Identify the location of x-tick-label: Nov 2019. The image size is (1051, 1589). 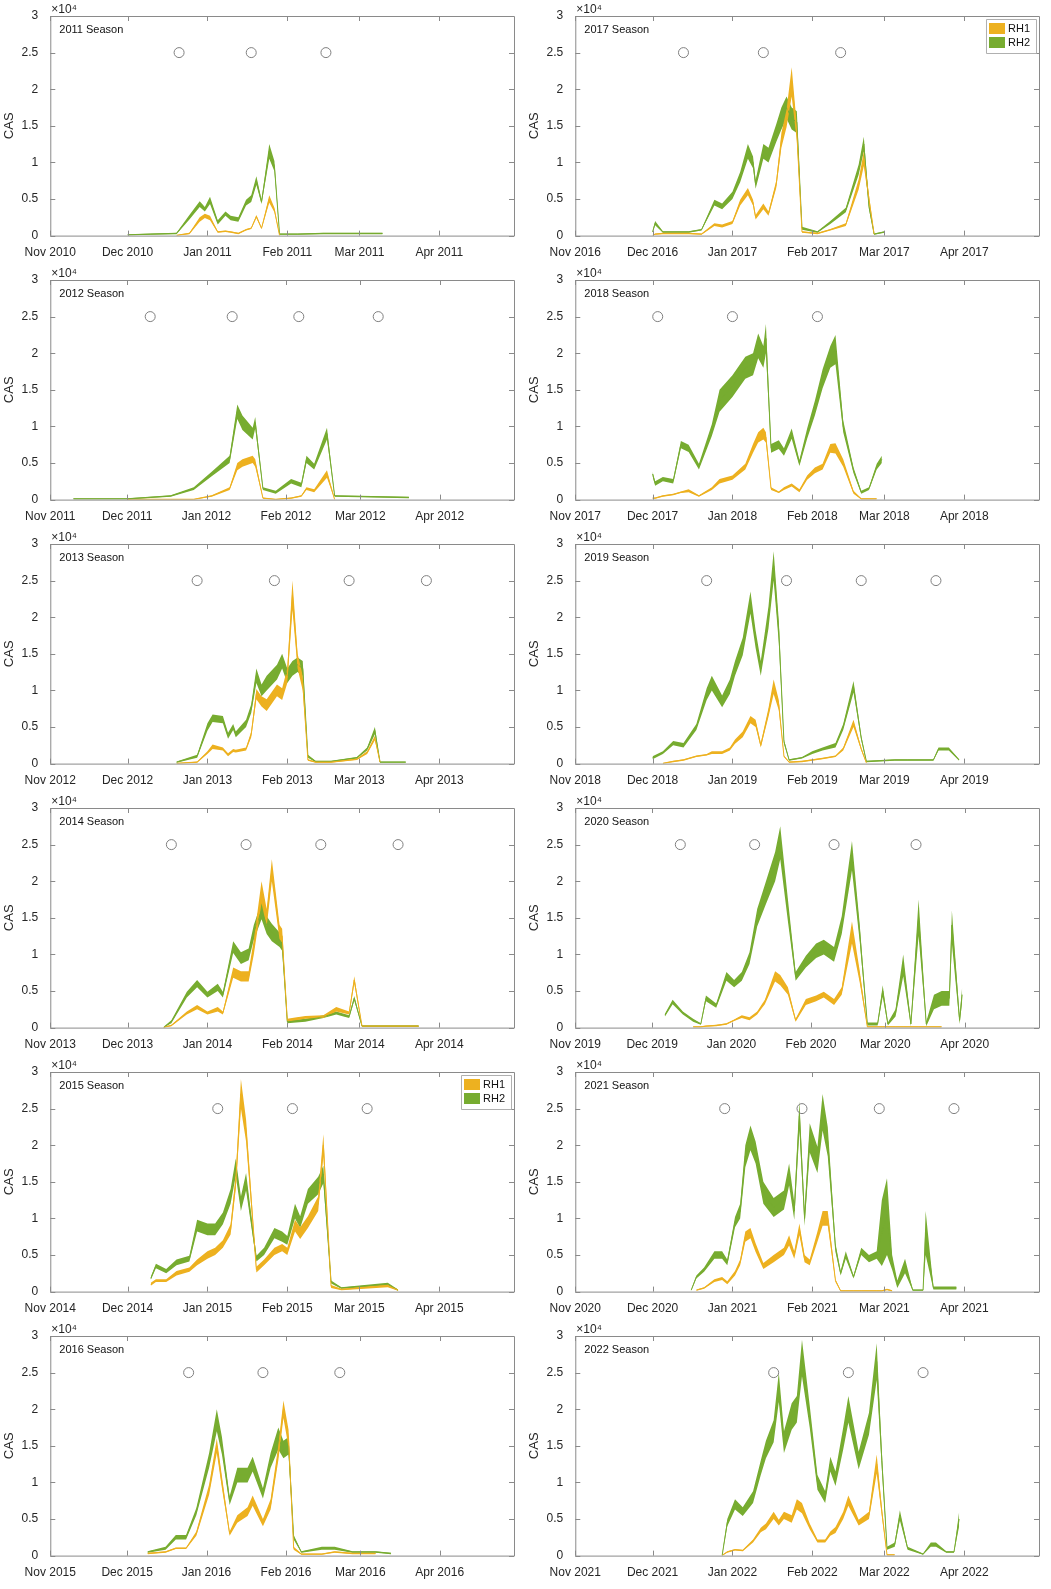
(575, 1044).